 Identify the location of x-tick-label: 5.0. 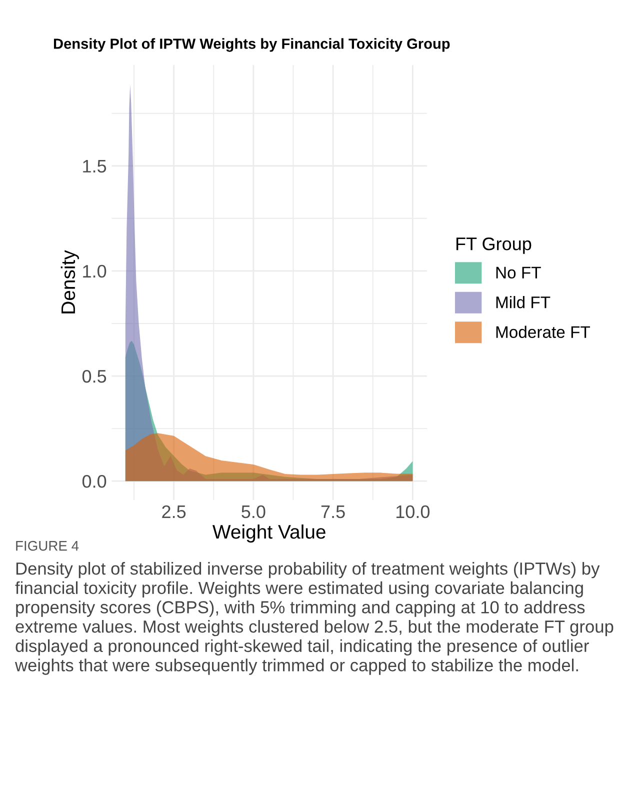
(254, 511).